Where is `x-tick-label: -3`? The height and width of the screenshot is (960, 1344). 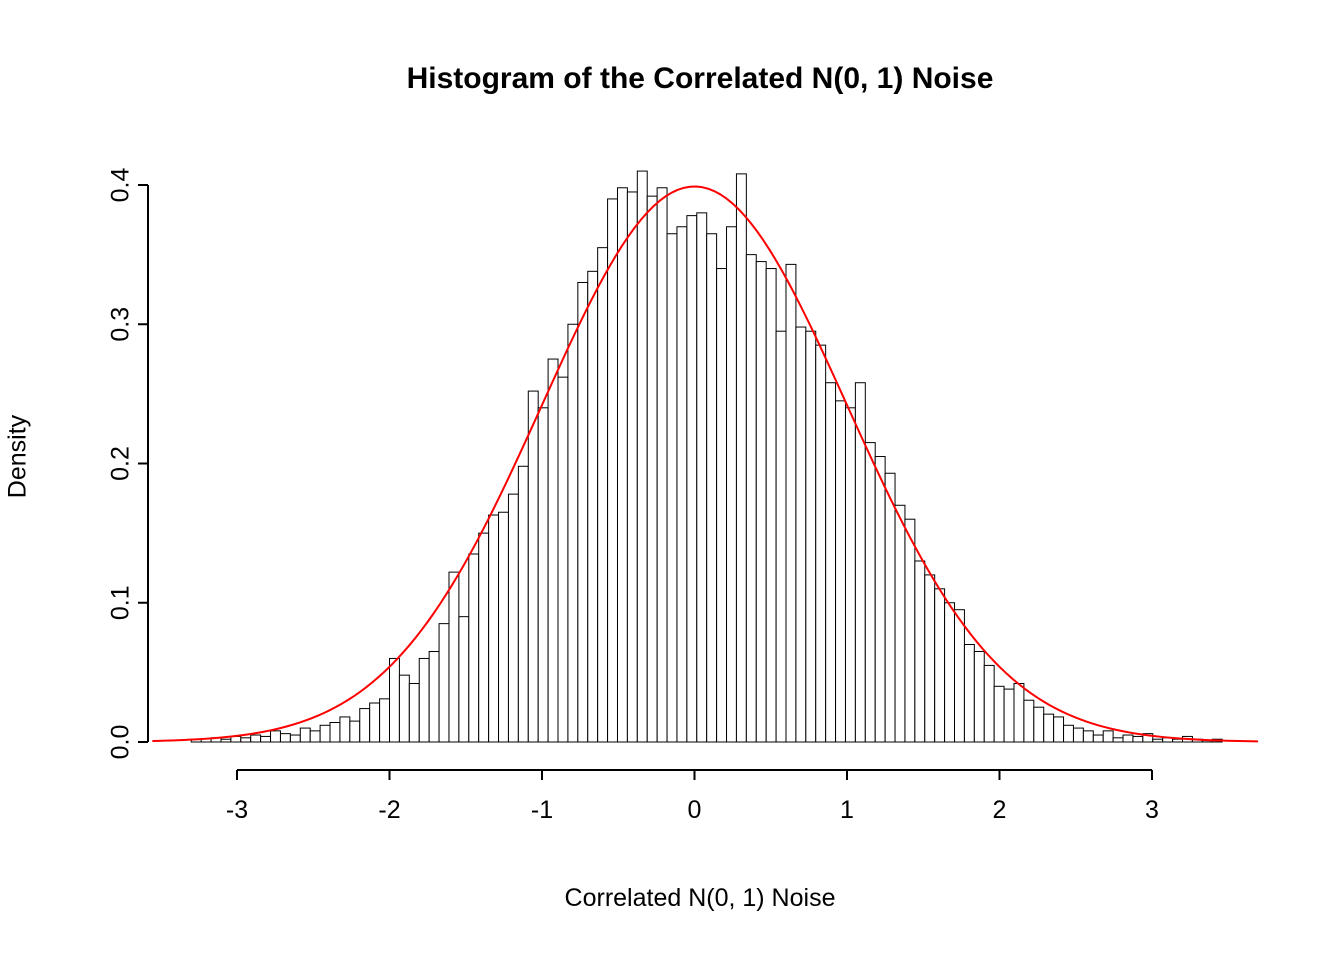
x-tick-label: -3 is located at coordinates (237, 810).